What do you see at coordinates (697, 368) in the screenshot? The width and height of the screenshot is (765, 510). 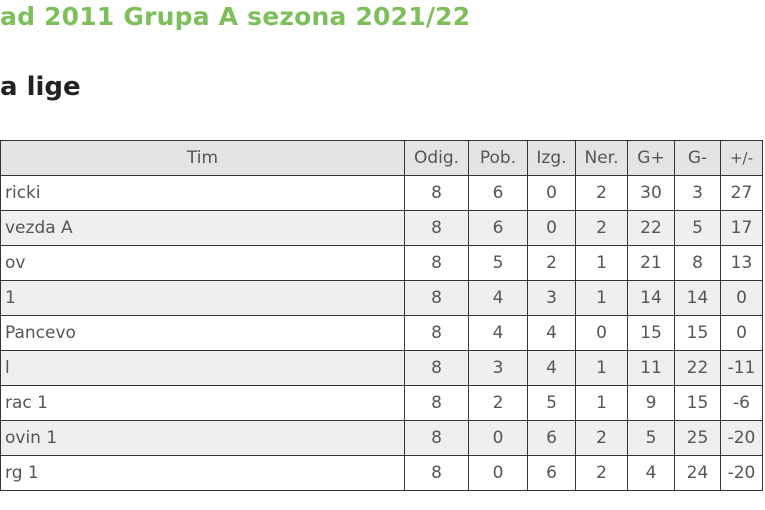 I see `cell-goals-against: 22` at bounding box center [697, 368].